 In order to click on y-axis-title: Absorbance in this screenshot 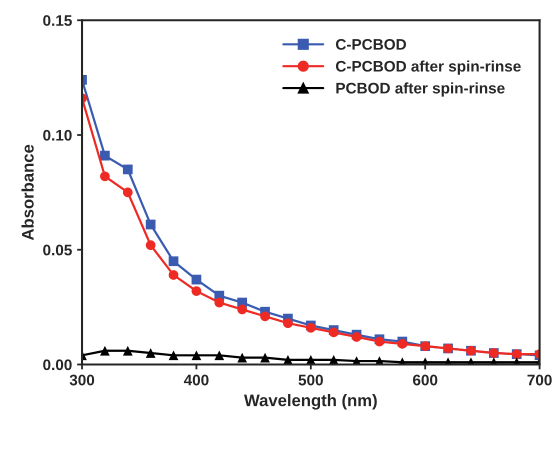, I will do `click(27, 192)`.